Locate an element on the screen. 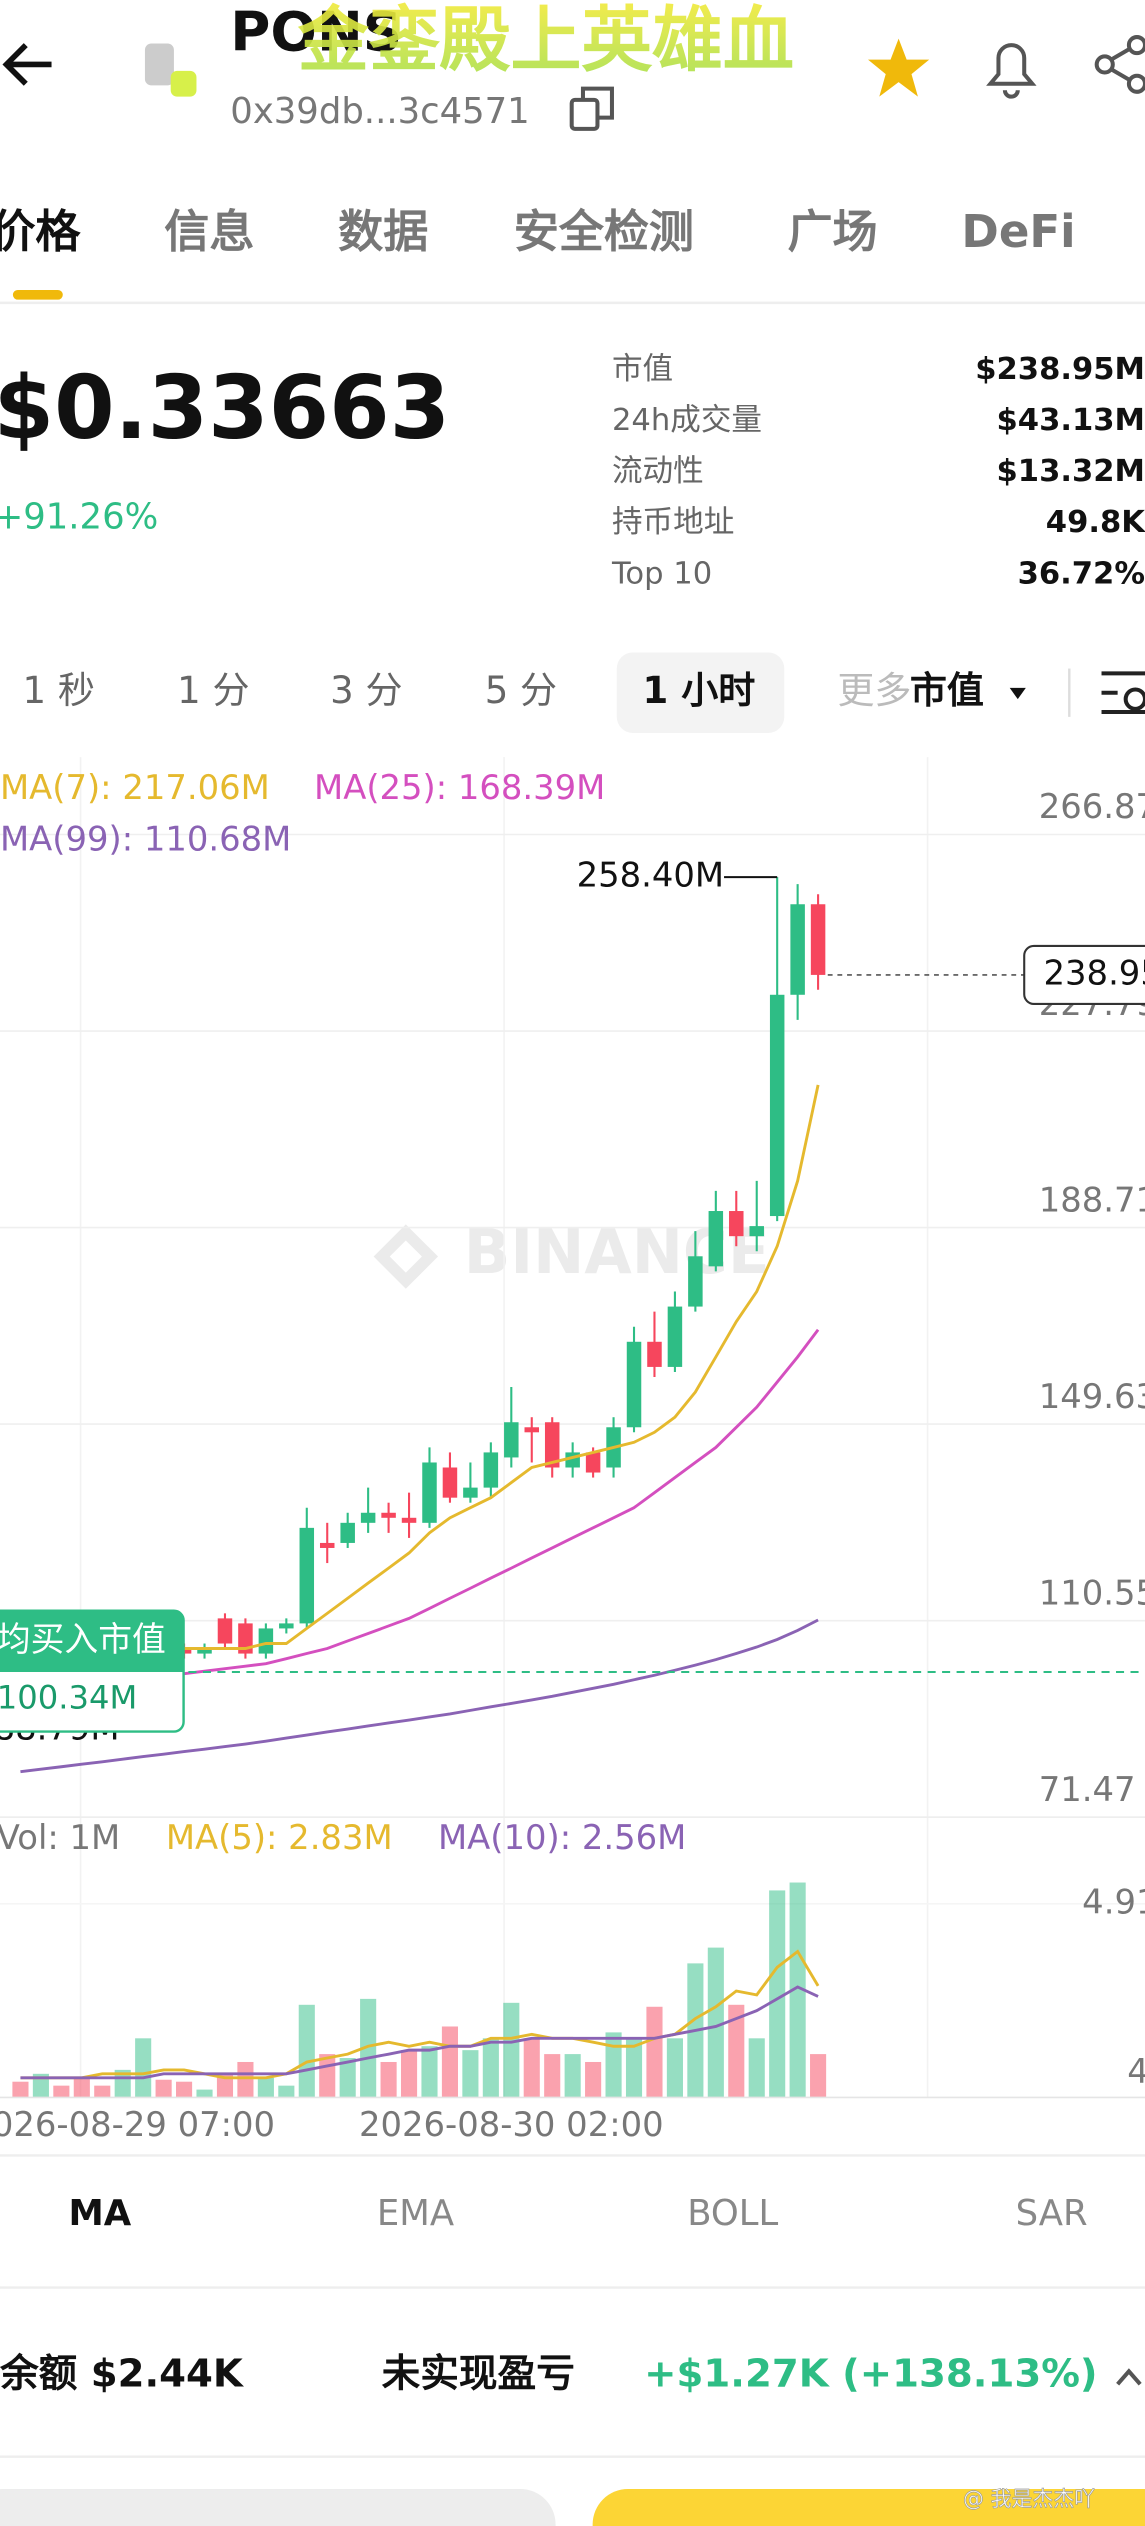 This screenshot has width=1145, height=2526. token-title: PONS is located at coordinates (316, 32).